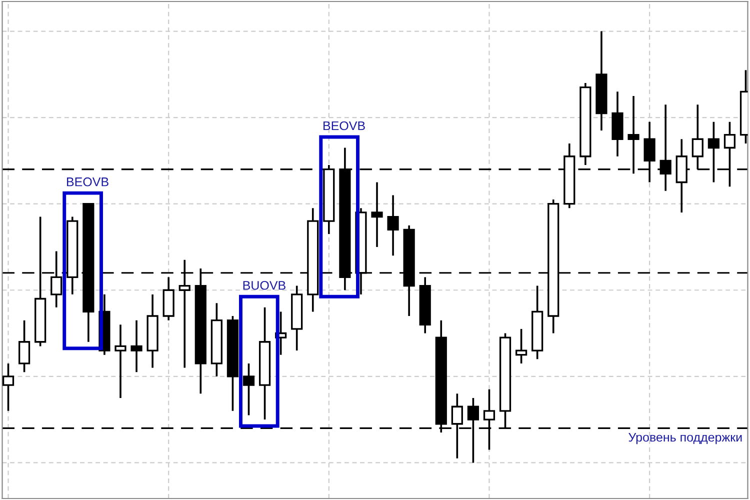 Image resolution: width=750 pixels, height=500 pixels. What do you see at coordinates (685, 438) in the screenshot?
I see `ref-line-label: Уровень поддержки` at bounding box center [685, 438].